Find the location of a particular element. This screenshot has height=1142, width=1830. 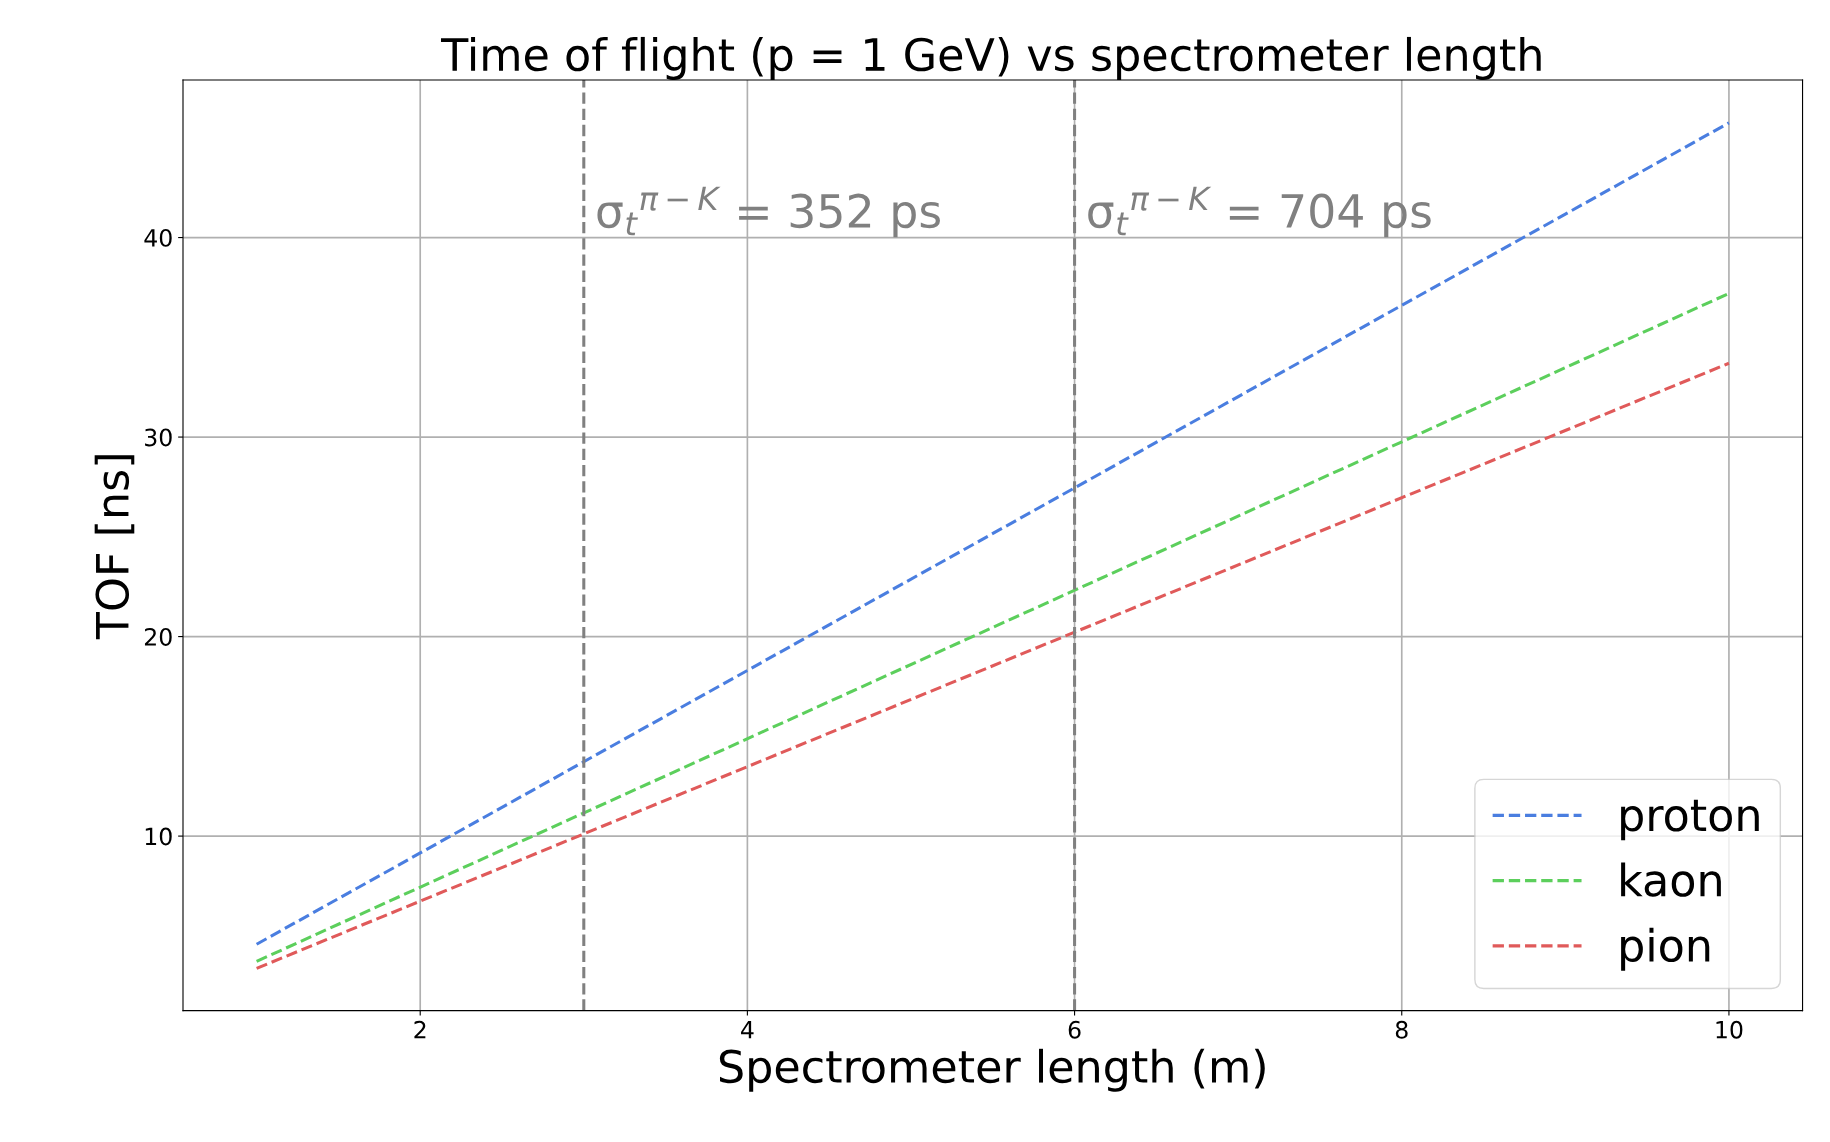

y-tick-label: 20 is located at coordinates (158, 637).